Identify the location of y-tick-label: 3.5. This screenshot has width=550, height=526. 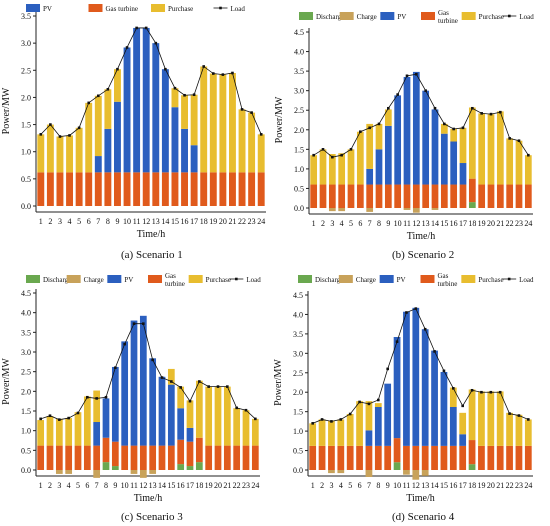
(298, 334).